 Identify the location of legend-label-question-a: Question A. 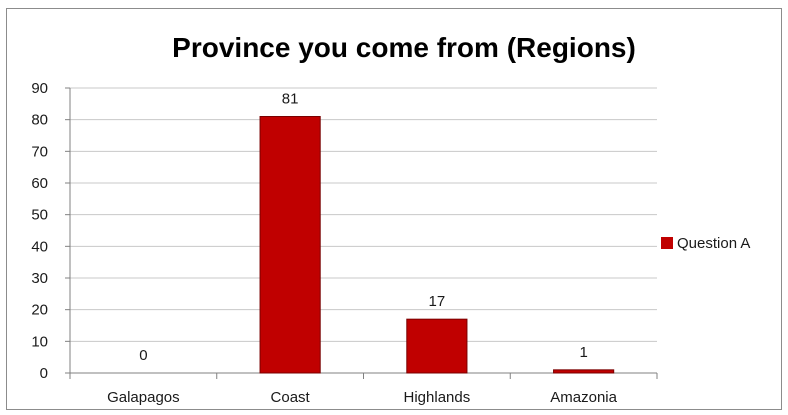
(713, 243).